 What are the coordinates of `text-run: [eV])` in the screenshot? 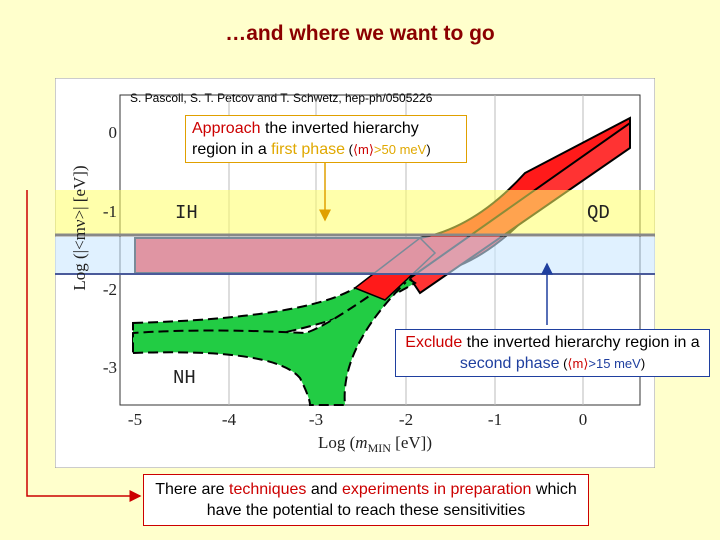 It's located at (411, 442).